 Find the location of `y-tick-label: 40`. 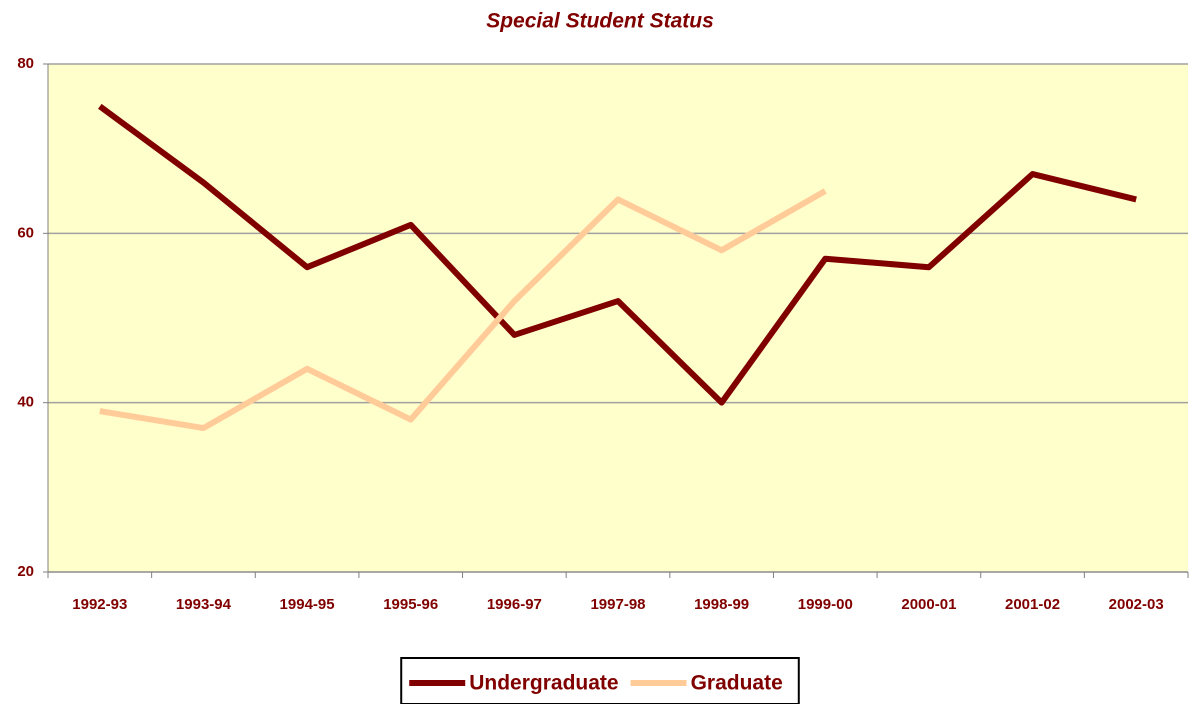

y-tick-label: 40 is located at coordinates (25, 402).